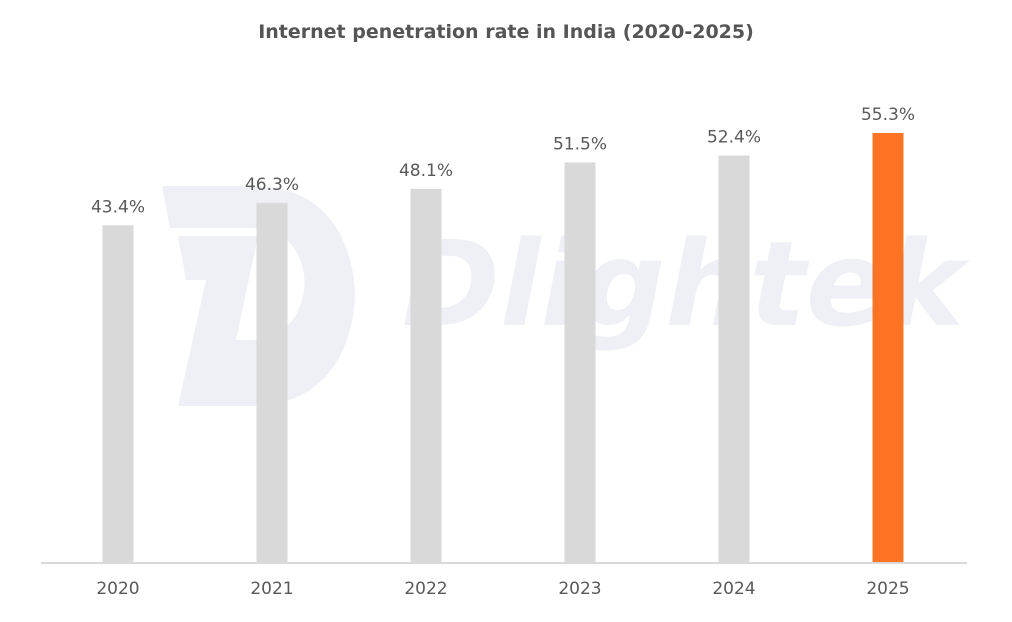 The image size is (1012, 622). I want to click on bar-2025, so click(888, 347).